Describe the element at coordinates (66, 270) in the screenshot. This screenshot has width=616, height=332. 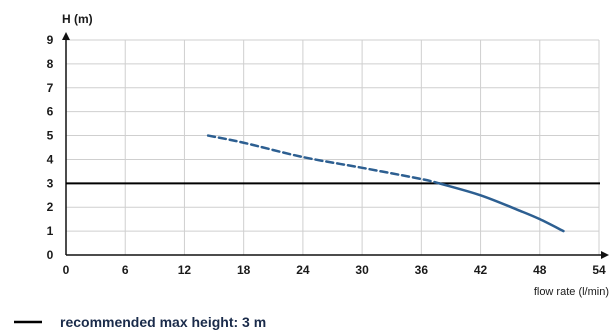
I see `x-tick-label: 0` at that location.